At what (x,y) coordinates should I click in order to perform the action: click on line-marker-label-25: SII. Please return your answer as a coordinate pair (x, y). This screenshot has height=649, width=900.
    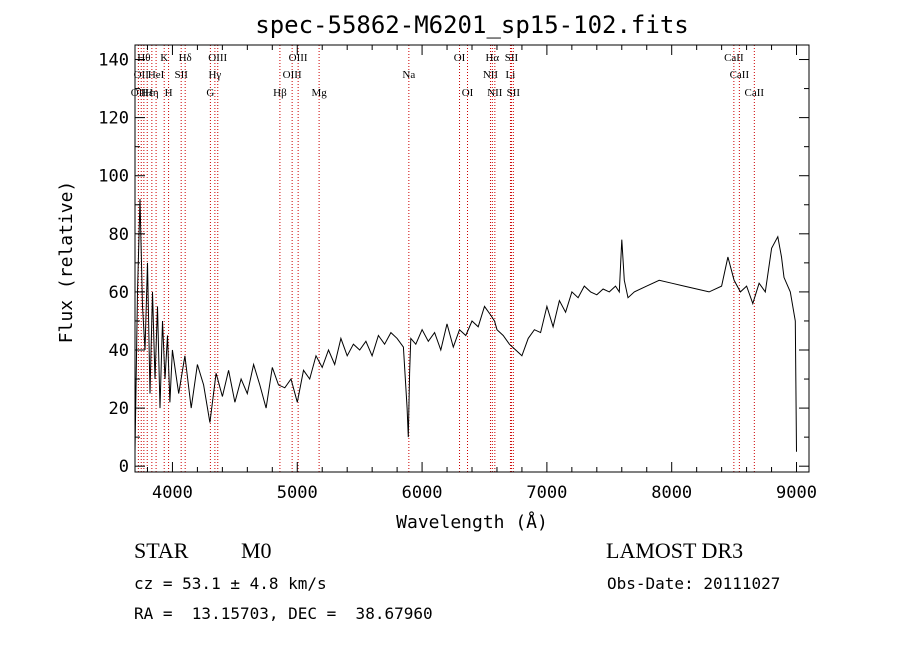
    Looking at the image, I should click on (514, 93).